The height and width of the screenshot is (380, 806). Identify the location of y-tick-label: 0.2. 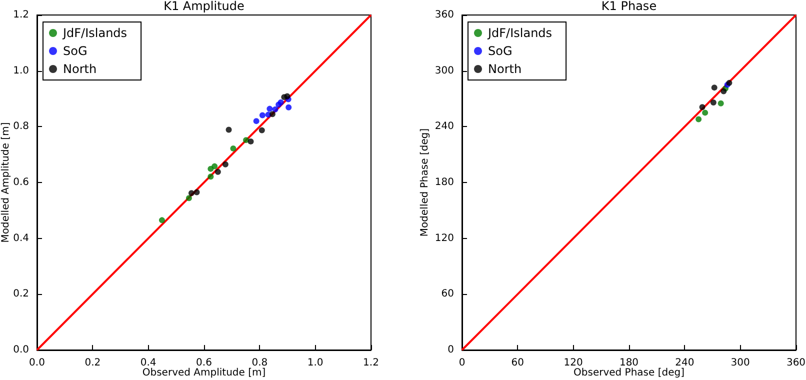
(21, 294).